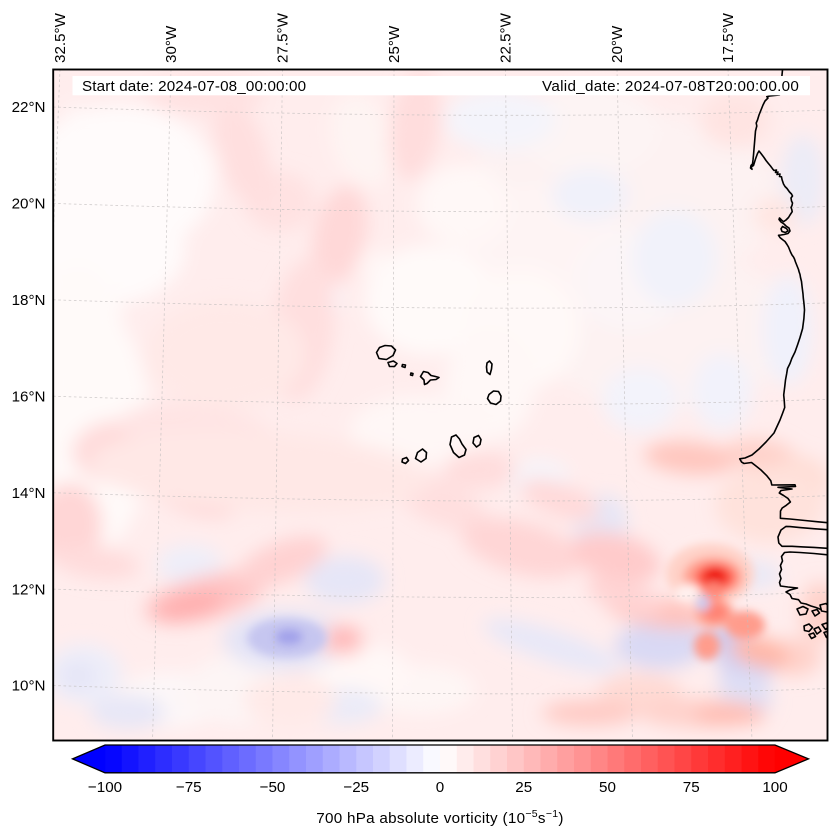  What do you see at coordinates (29, 107) in the screenshot?
I see `svg-text: 22°N` at bounding box center [29, 107].